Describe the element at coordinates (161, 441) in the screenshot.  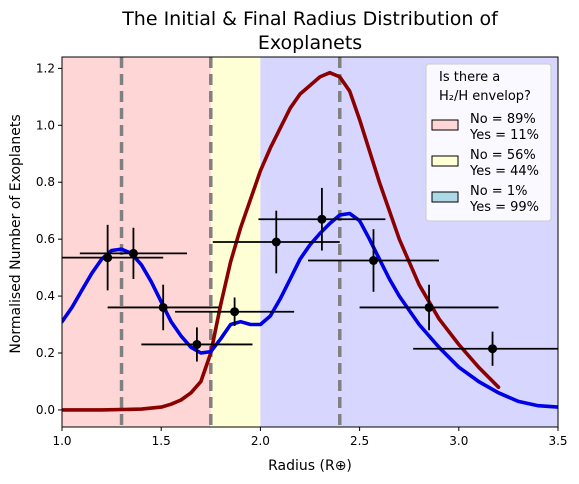
I see `x-tick-label: 1.5` at that location.